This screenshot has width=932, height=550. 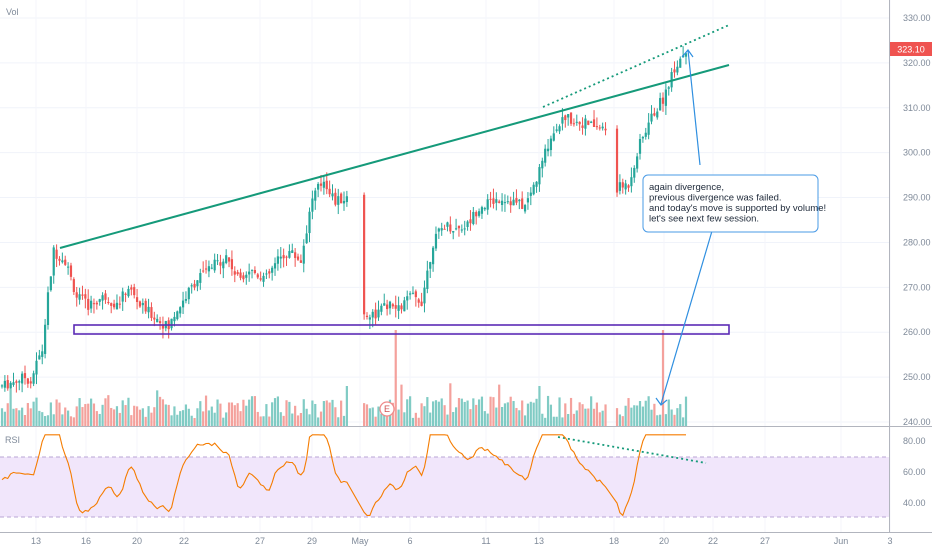 I want to click on date-tick-label: 27, so click(x=260, y=541).